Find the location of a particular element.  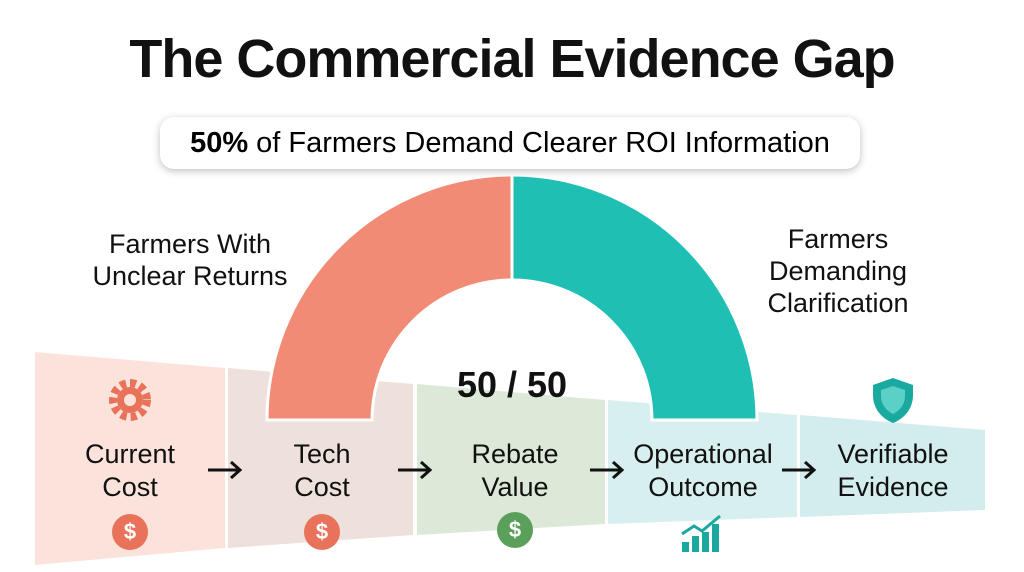

segment-label: Farmers With Unclear Returns is located at coordinates (190, 260).